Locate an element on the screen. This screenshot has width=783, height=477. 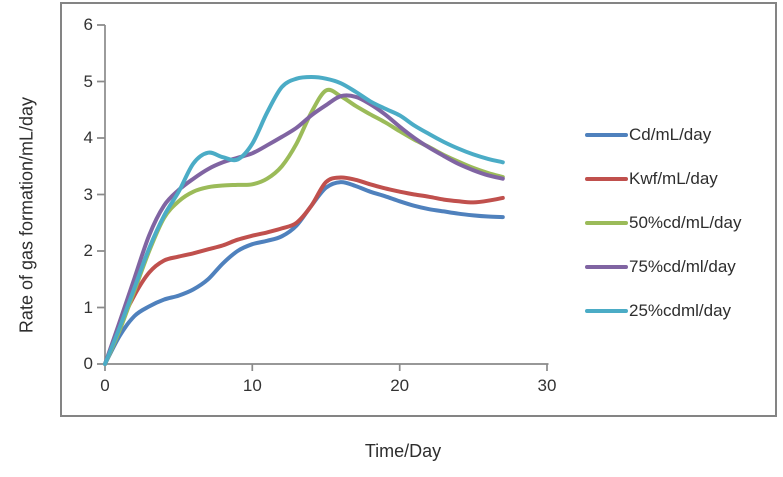
legend-item: Cd/mL/day is located at coordinates (663, 135).